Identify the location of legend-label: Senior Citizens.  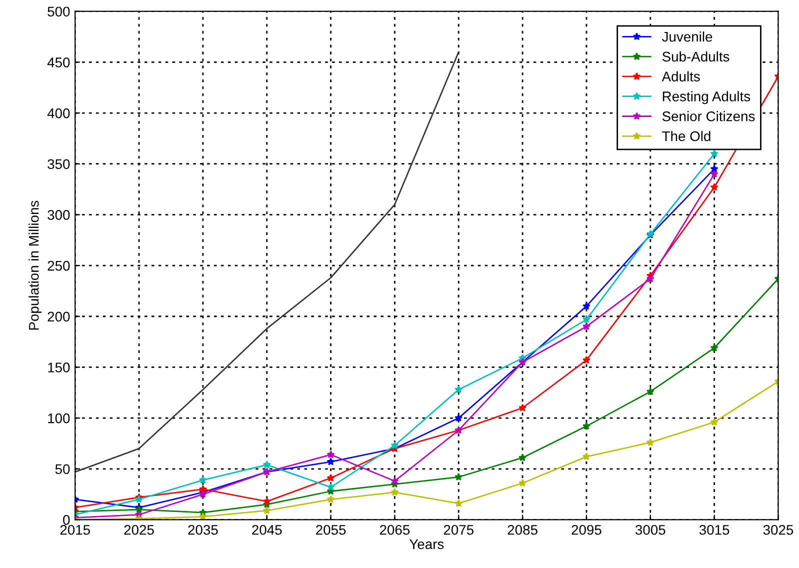
(708, 116).